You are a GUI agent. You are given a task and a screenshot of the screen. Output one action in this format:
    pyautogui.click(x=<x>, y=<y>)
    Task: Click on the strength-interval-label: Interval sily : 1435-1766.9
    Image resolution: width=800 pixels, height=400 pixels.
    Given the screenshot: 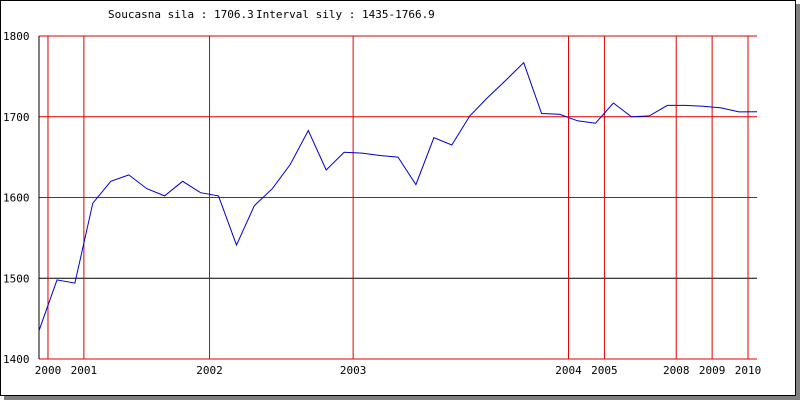 What is the action you would take?
    pyautogui.click(x=345, y=14)
    